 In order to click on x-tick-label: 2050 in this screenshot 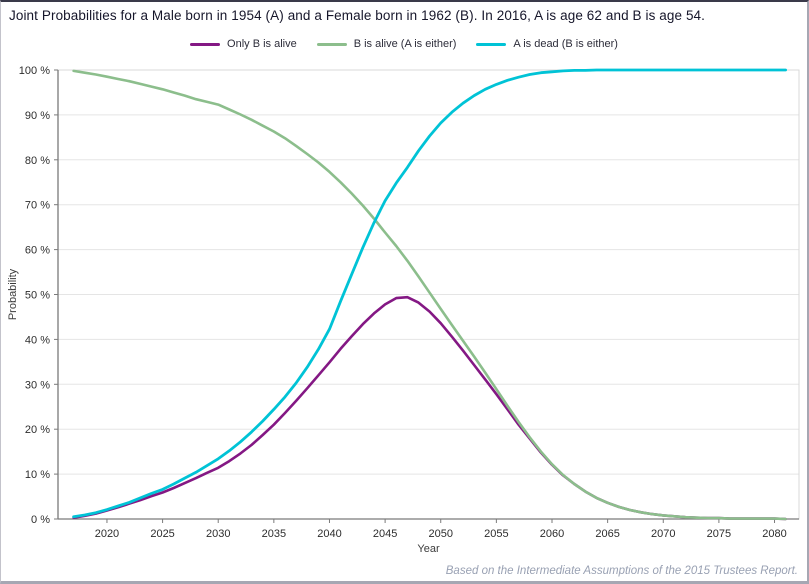, I will do `click(440, 534)`.